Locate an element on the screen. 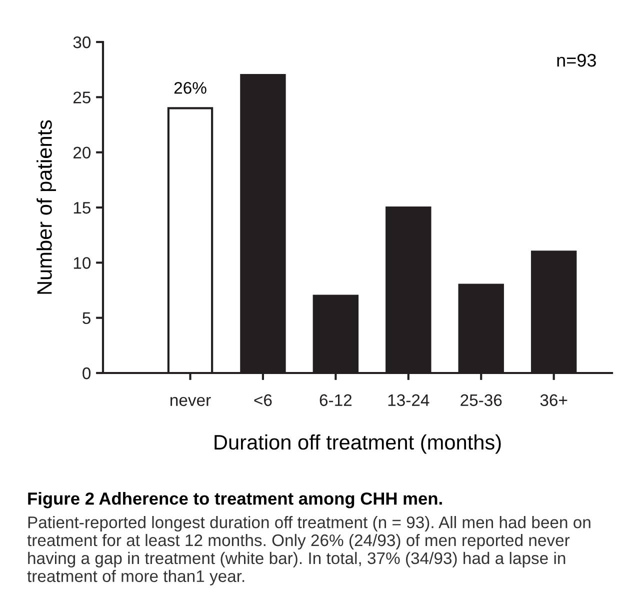  x-tick-label: 13-24 is located at coordinates (409, 400).